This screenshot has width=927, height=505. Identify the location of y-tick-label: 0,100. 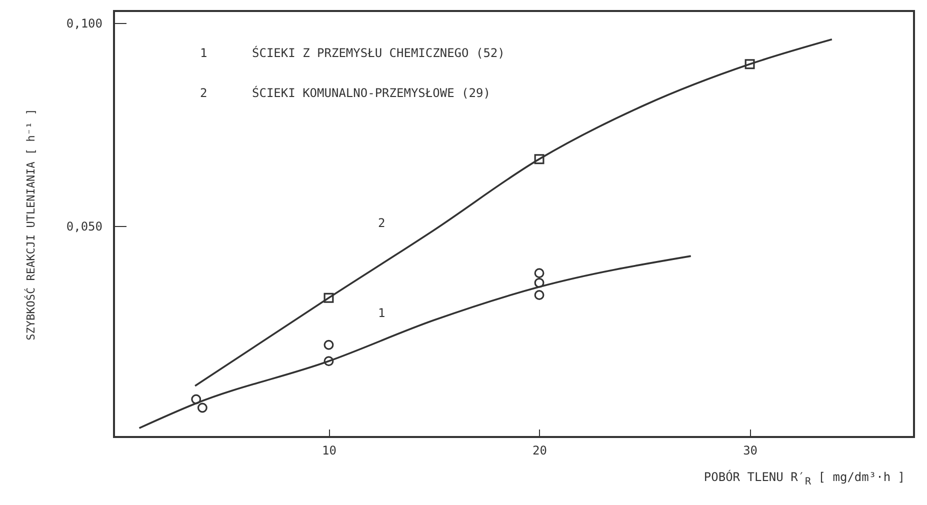
(84, 23).